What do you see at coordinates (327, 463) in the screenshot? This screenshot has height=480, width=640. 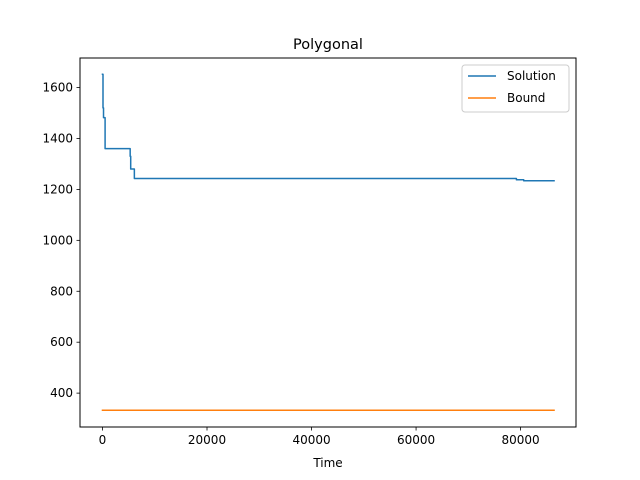 I see `x-axis-label: Time` at bounding box center [327, 463].